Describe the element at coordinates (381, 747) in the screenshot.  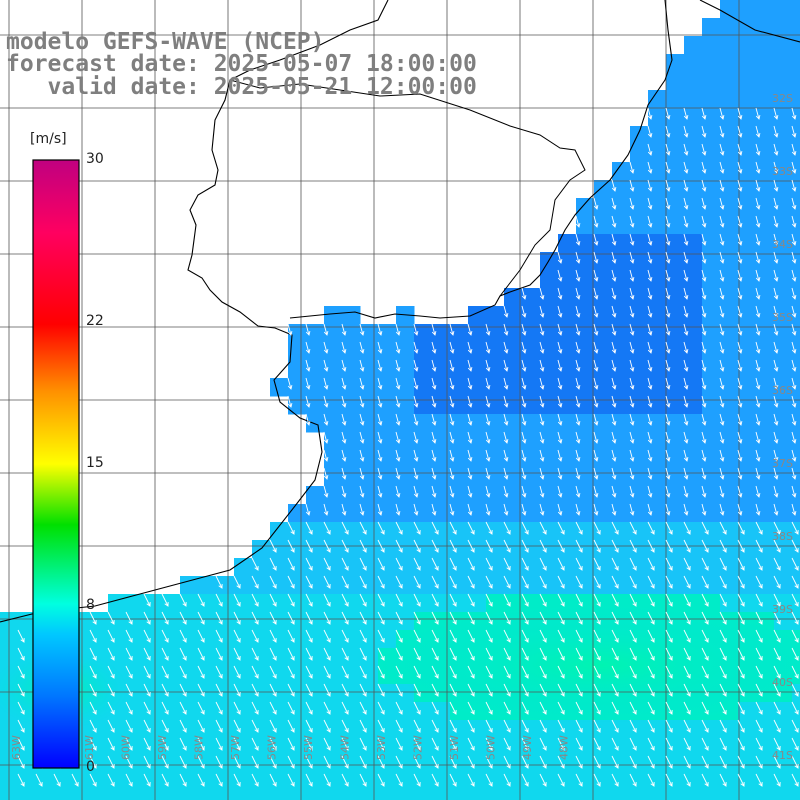
I see `lon-label: 53W` at that location.